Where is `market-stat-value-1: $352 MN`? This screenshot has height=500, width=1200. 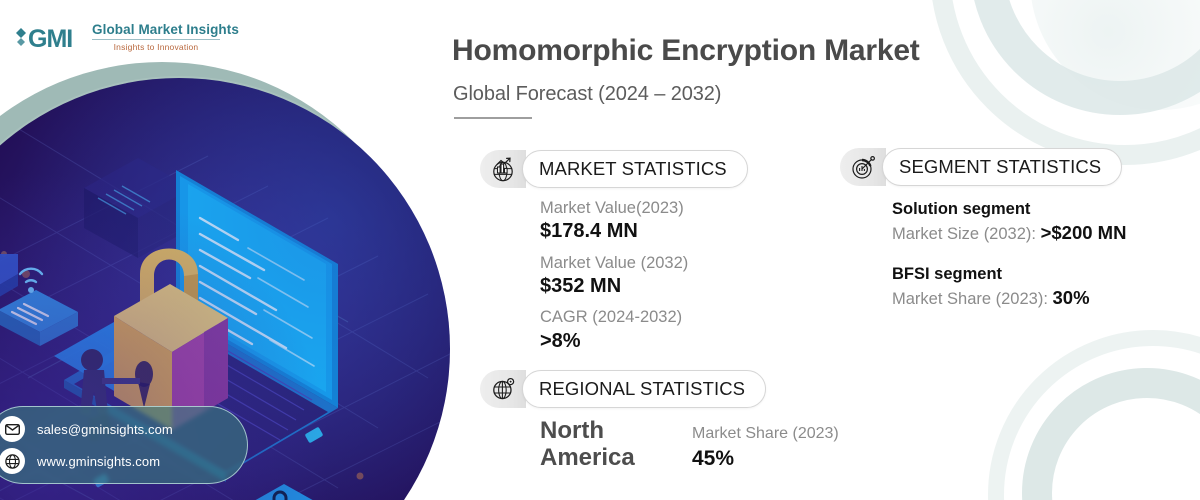
market-stat-value-1: $352 MN is located at coordinates (581, 285).